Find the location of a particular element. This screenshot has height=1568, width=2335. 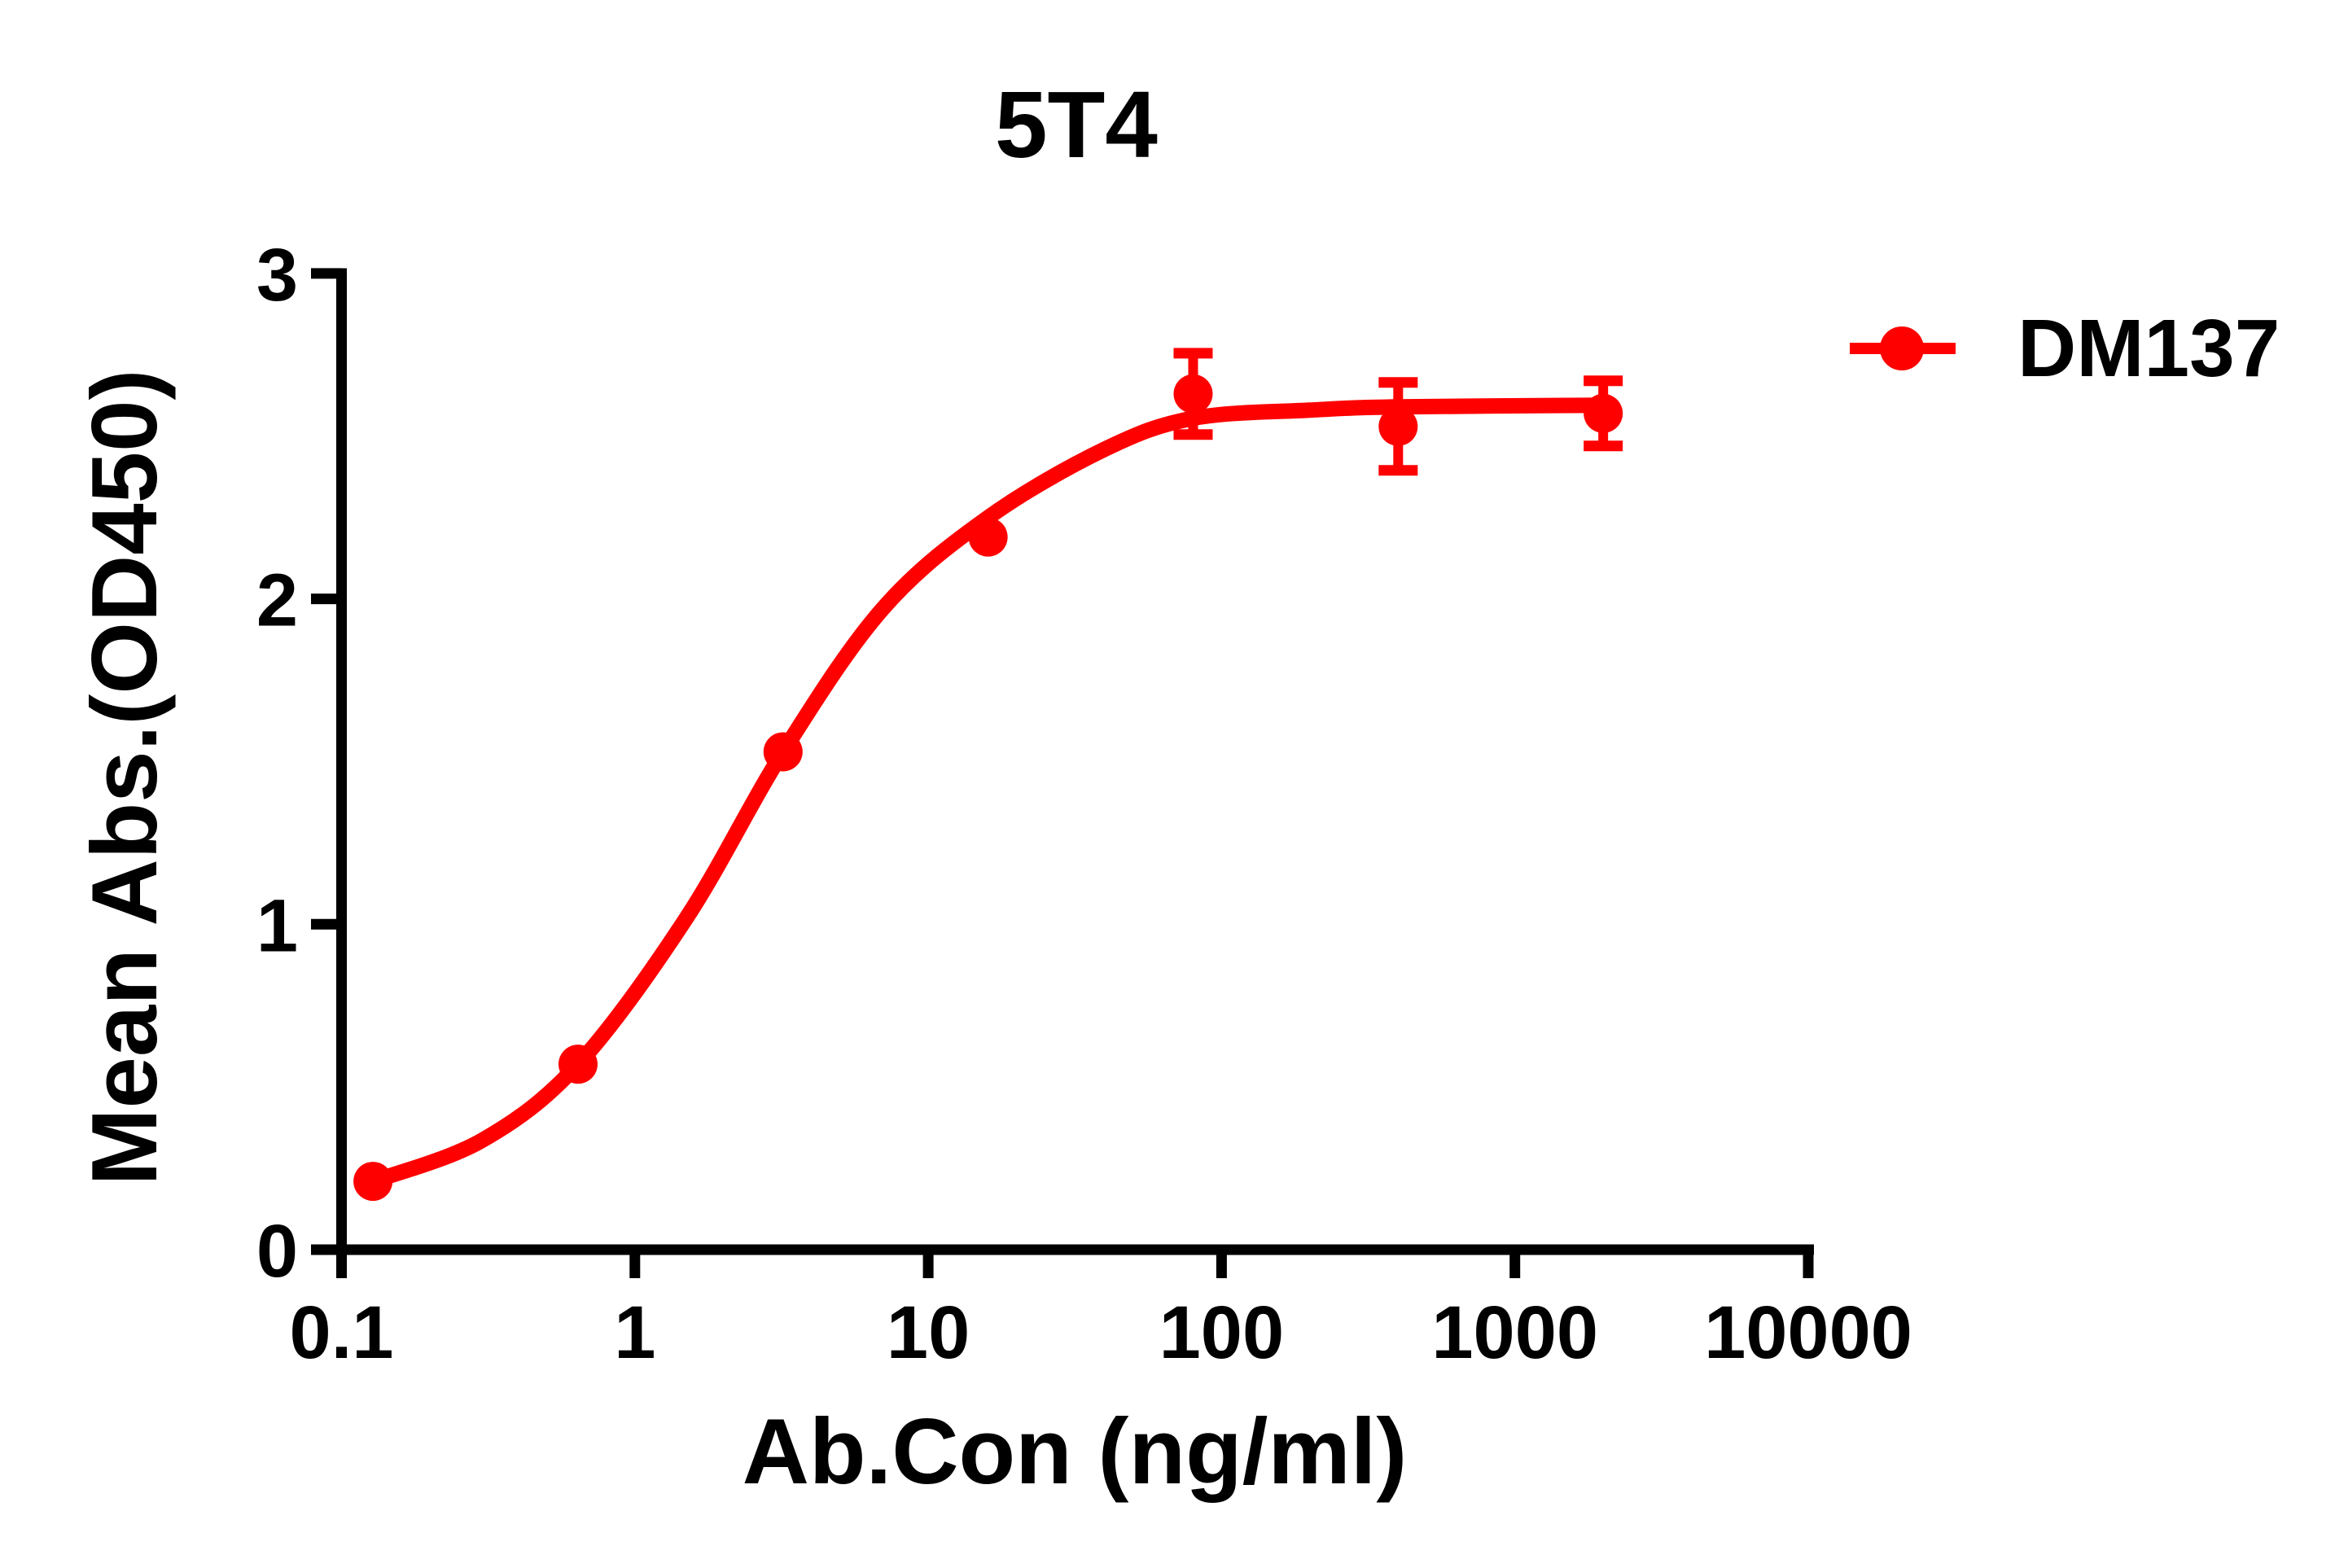

legend-label: DM137 is located at coordinates (2148, 348).